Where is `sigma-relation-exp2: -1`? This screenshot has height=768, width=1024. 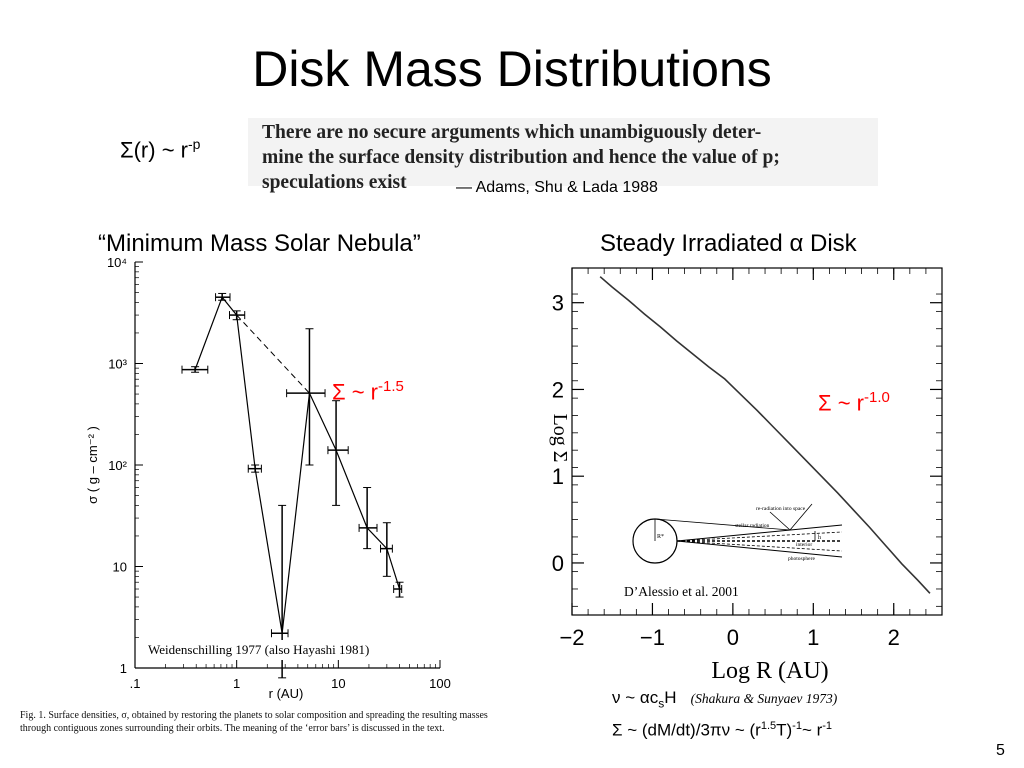 sigma-relation-exp2: -1 is located at coordinates (797, 726).